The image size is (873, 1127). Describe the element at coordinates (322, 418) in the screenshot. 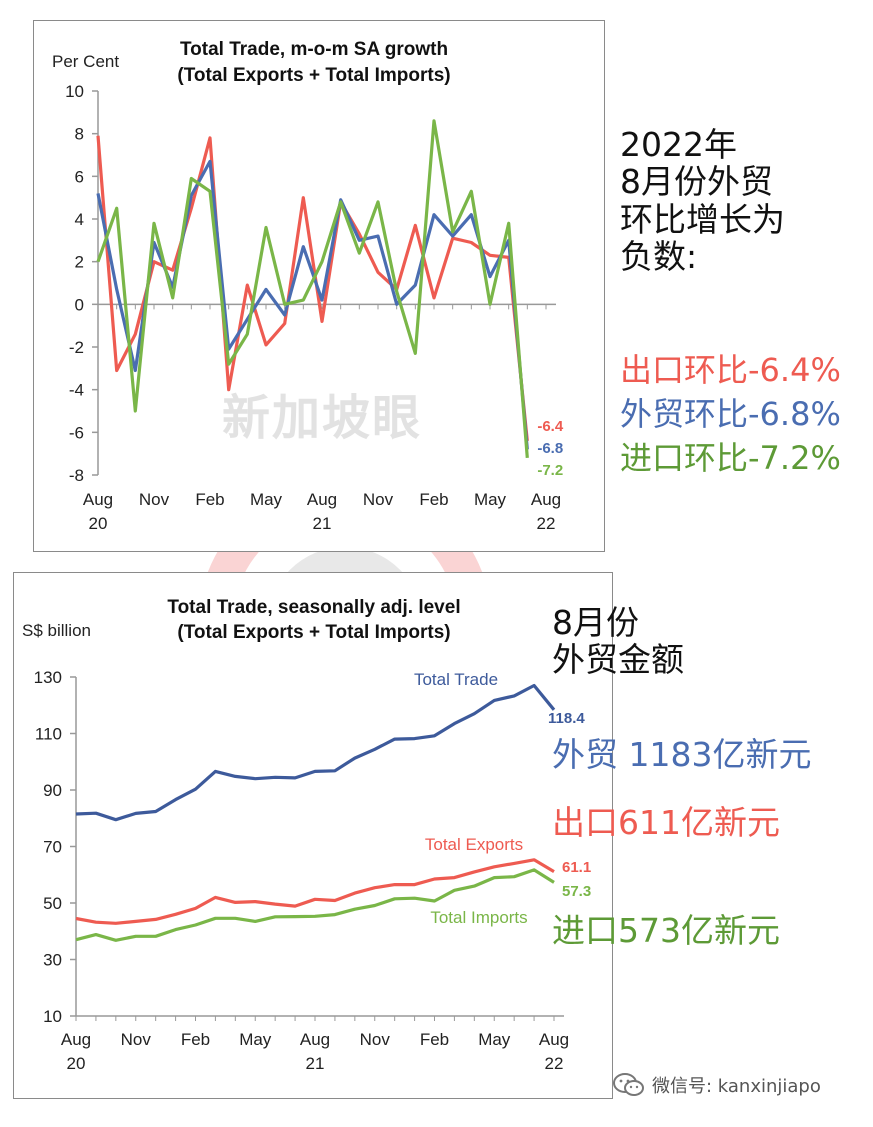

I see `watermark-text: 新加坡眼` at that location.